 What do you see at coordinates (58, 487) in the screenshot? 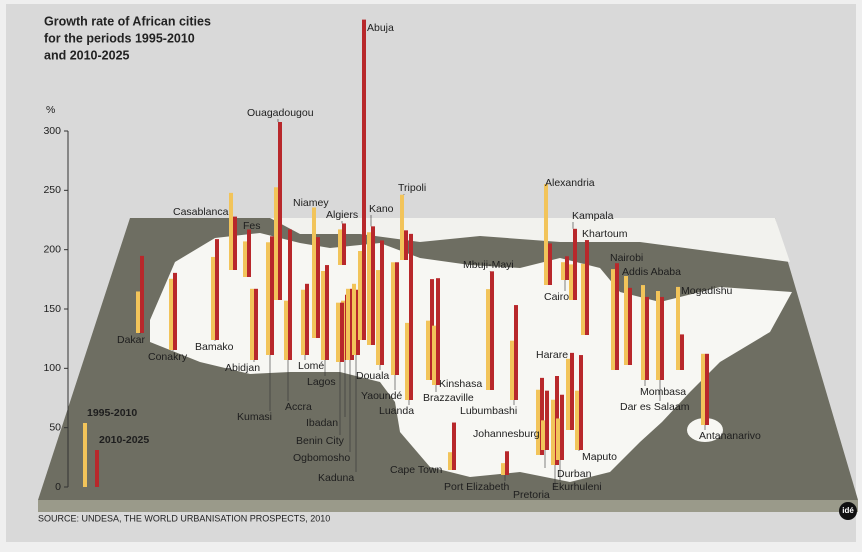
I see `y-tick-label: 0` at bounding box center [58, 487].